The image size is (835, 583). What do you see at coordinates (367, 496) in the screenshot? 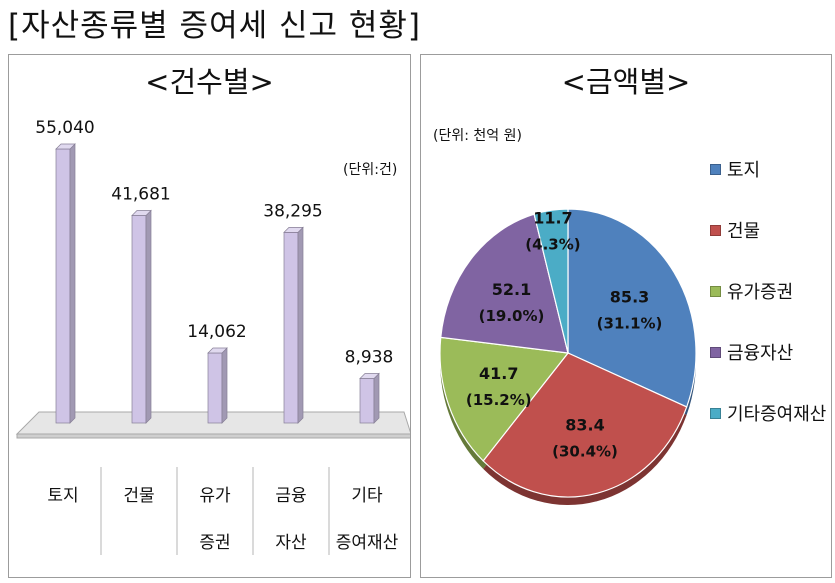
I see `category-label: 기타` at bounding box center [367, 496].